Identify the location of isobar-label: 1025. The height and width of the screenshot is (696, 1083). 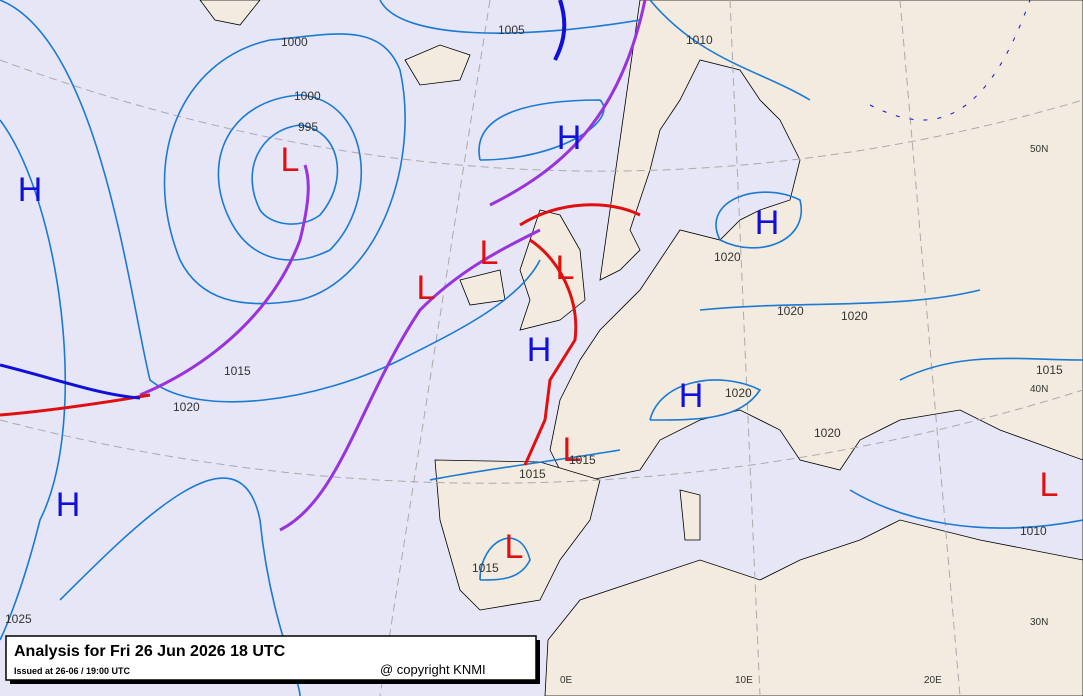
(18, 619).